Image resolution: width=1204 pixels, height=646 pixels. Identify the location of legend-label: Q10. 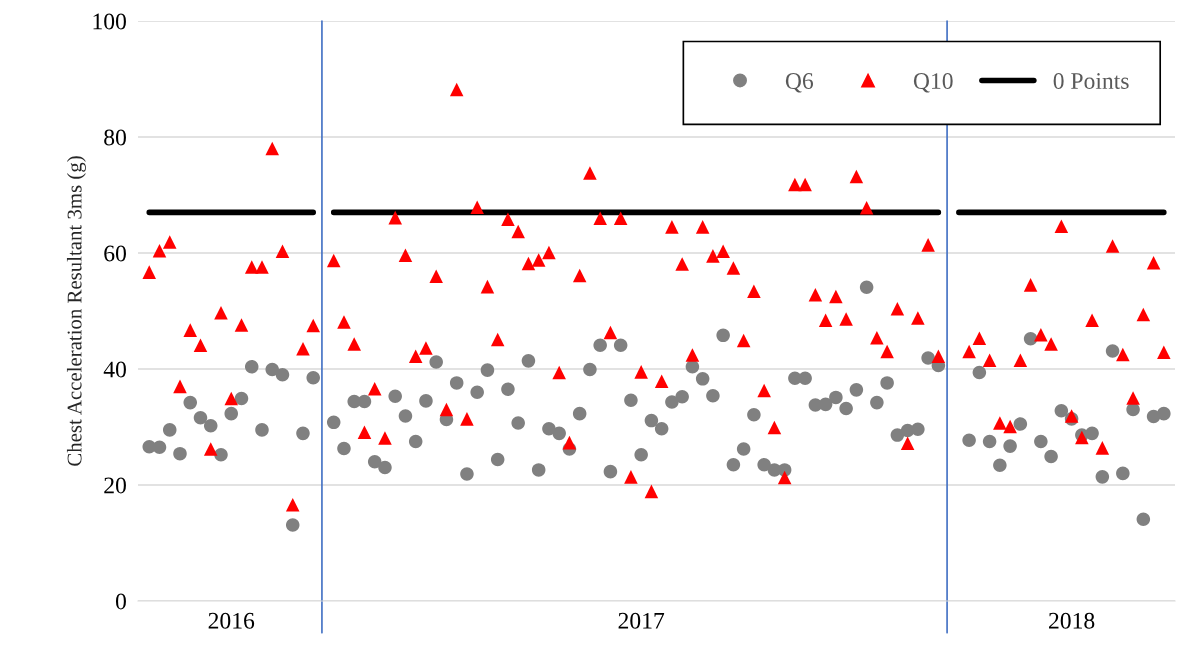
(933, 83).